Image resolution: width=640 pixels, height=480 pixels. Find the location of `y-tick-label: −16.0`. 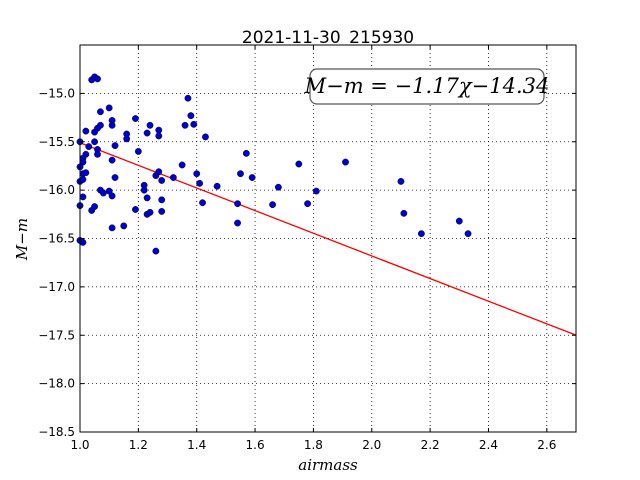

y-tick-label: −16.0 is located at coordinates (56, 190).